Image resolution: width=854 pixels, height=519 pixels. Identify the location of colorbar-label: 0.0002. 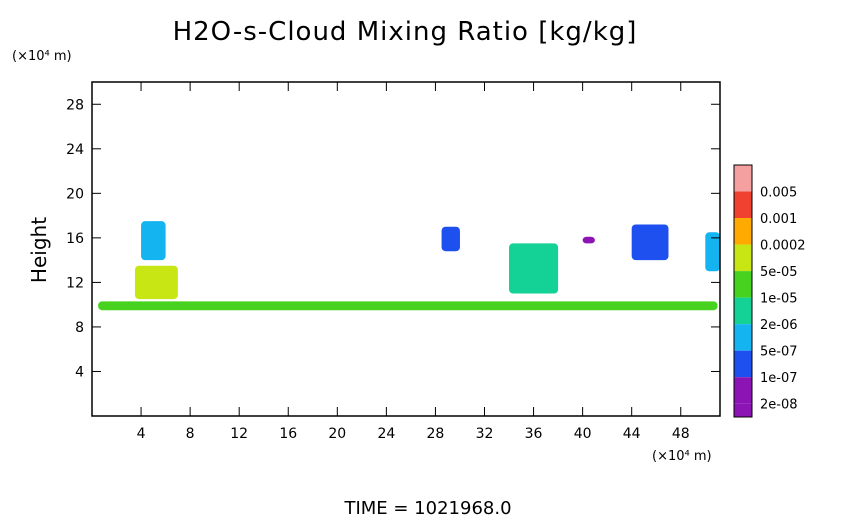
(783, 246).